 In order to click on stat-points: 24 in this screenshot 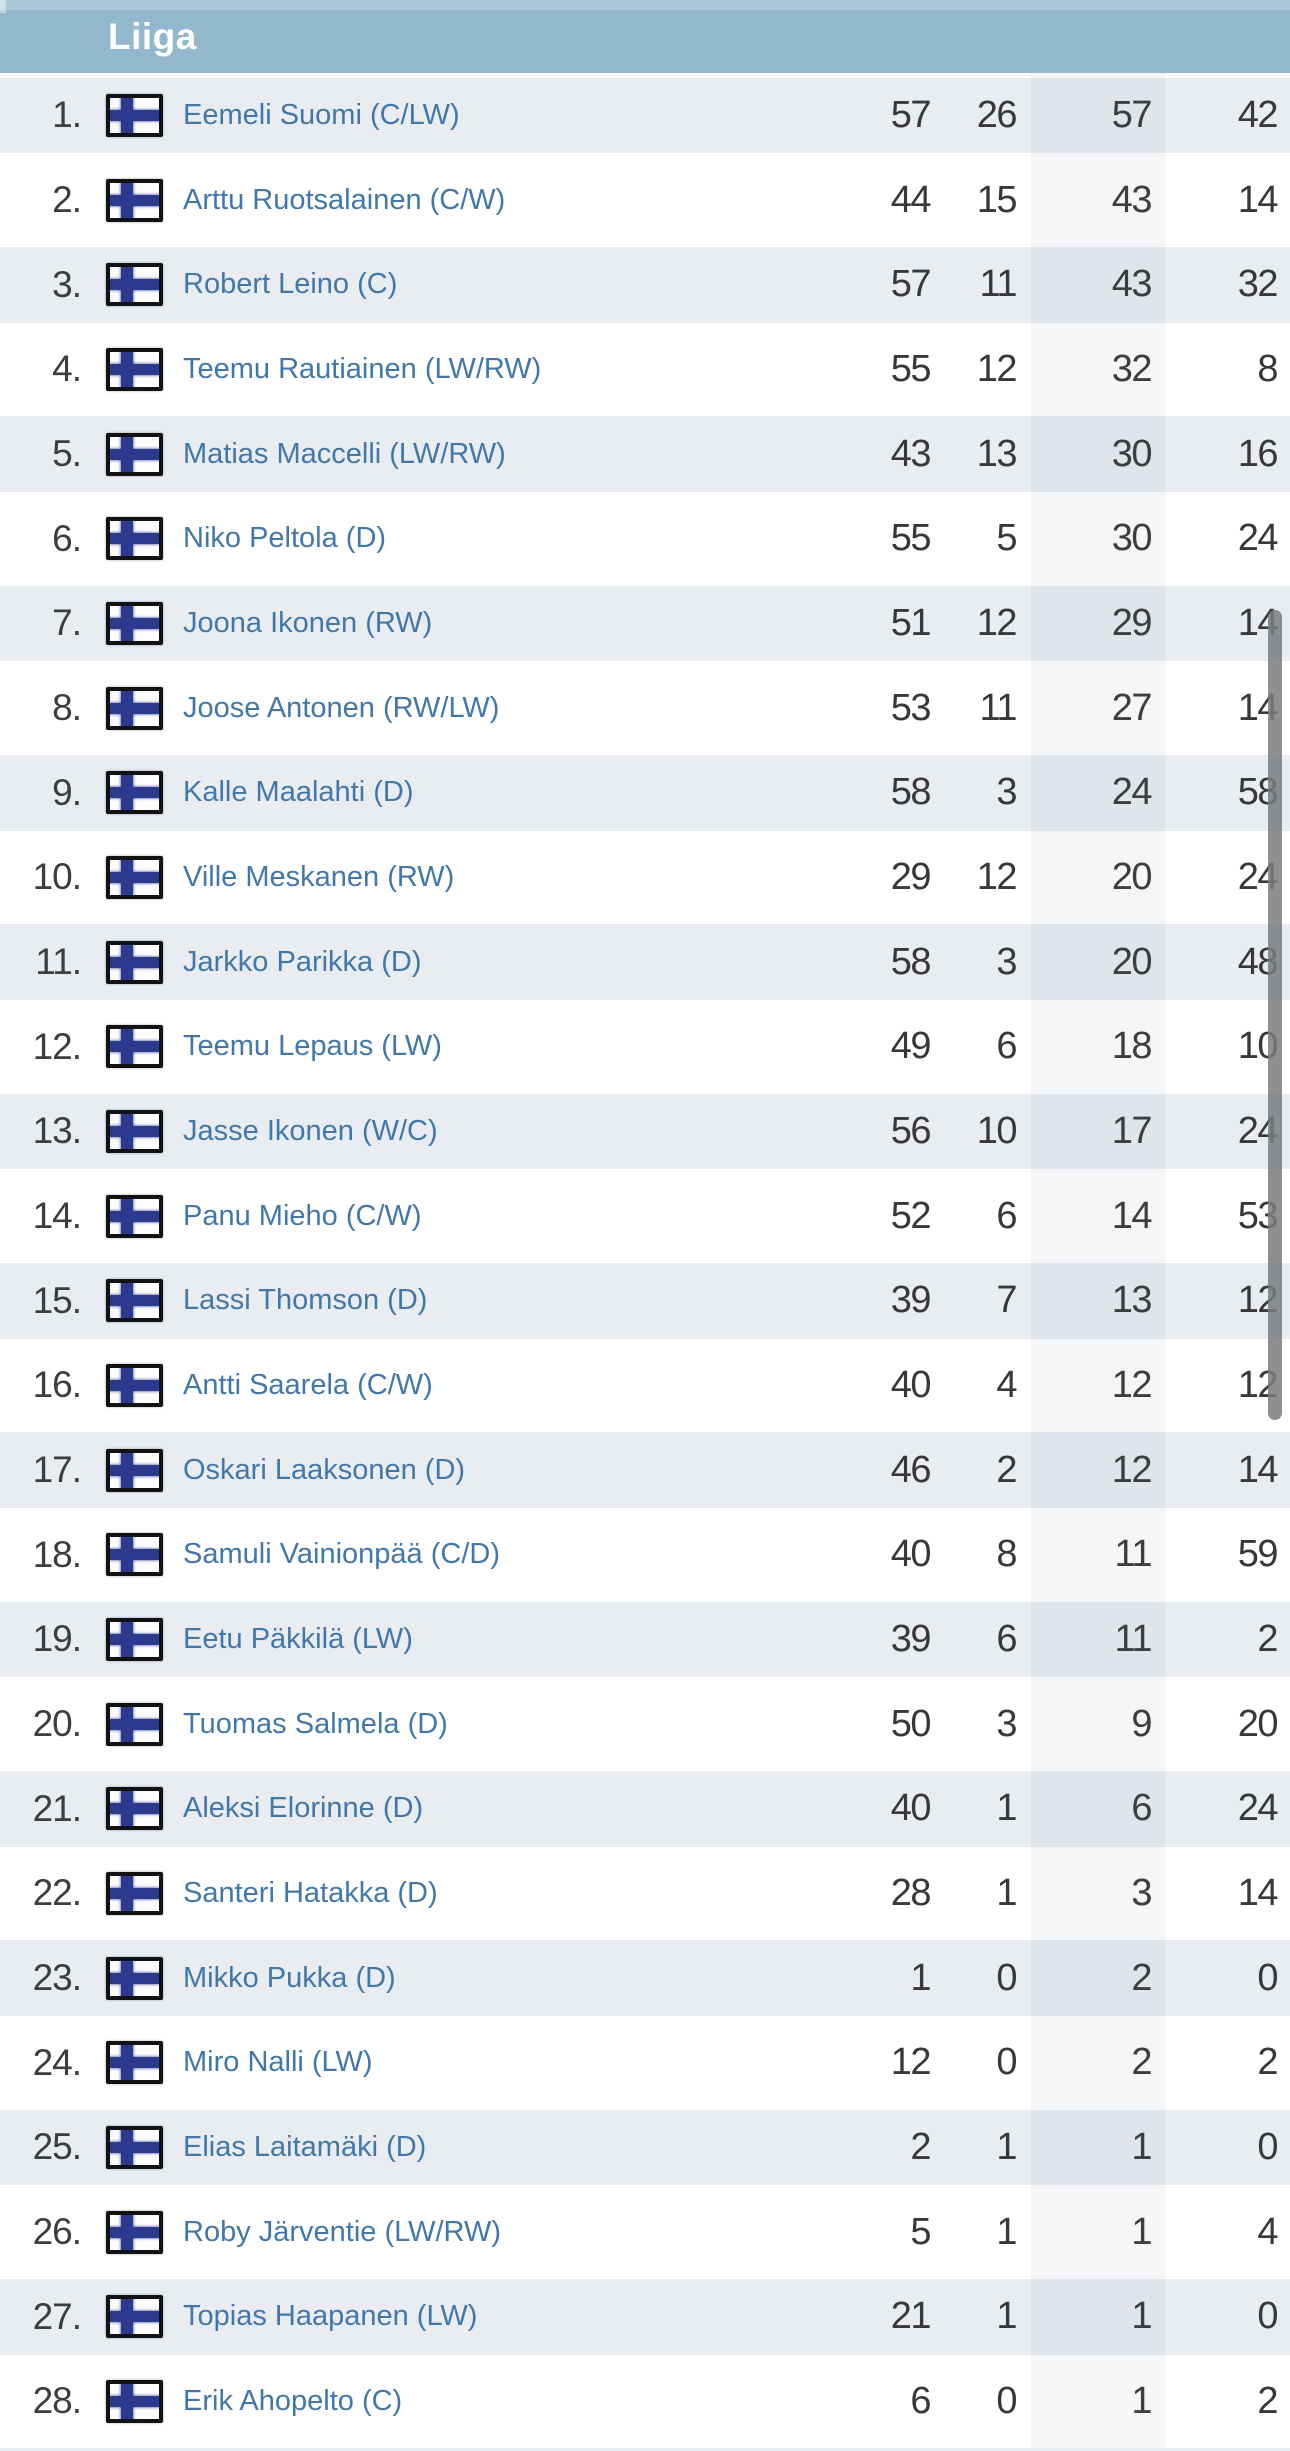, I will do `click(1132, 792)`.